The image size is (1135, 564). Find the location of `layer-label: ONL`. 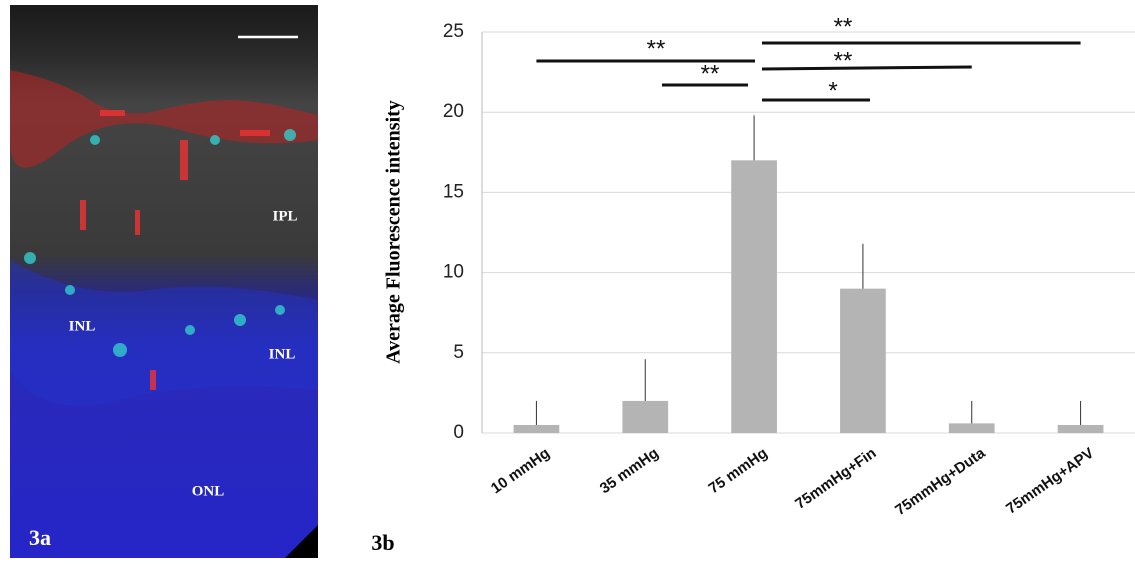

layer-label: ONL is located at coordinates (208, 491).